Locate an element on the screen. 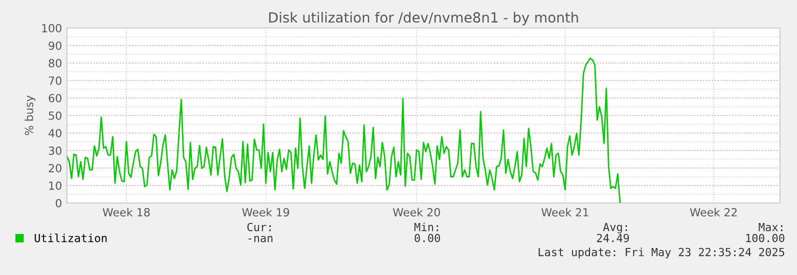 The height and width of the screenshot is (275, 797). y-axis-title: % busy is located at coordinates (30, 116).